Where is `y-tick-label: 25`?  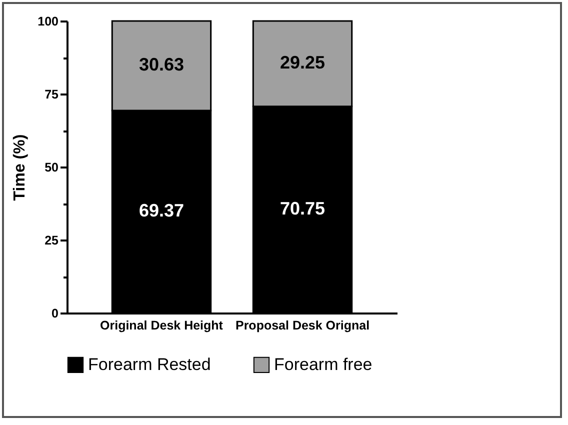 y-tick-label: 25 is located at coordinates (51, 241).